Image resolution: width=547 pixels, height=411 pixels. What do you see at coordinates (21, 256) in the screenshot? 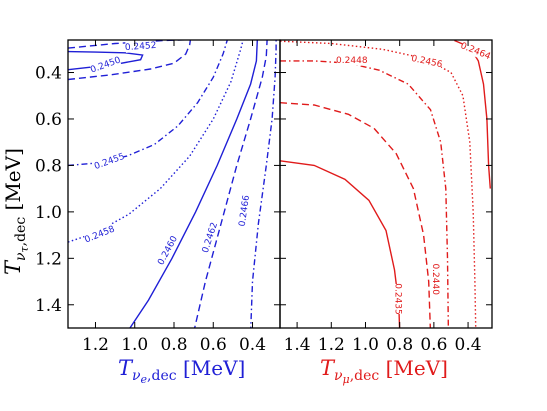
I see `ylabel-sub: ν` at bounding box center [21, 256].